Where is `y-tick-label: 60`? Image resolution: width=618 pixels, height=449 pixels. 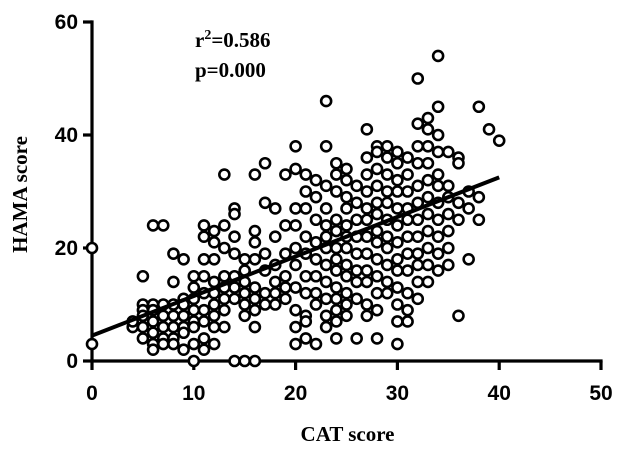
y-tick-label: 60 is located at coordinates (66, 22).